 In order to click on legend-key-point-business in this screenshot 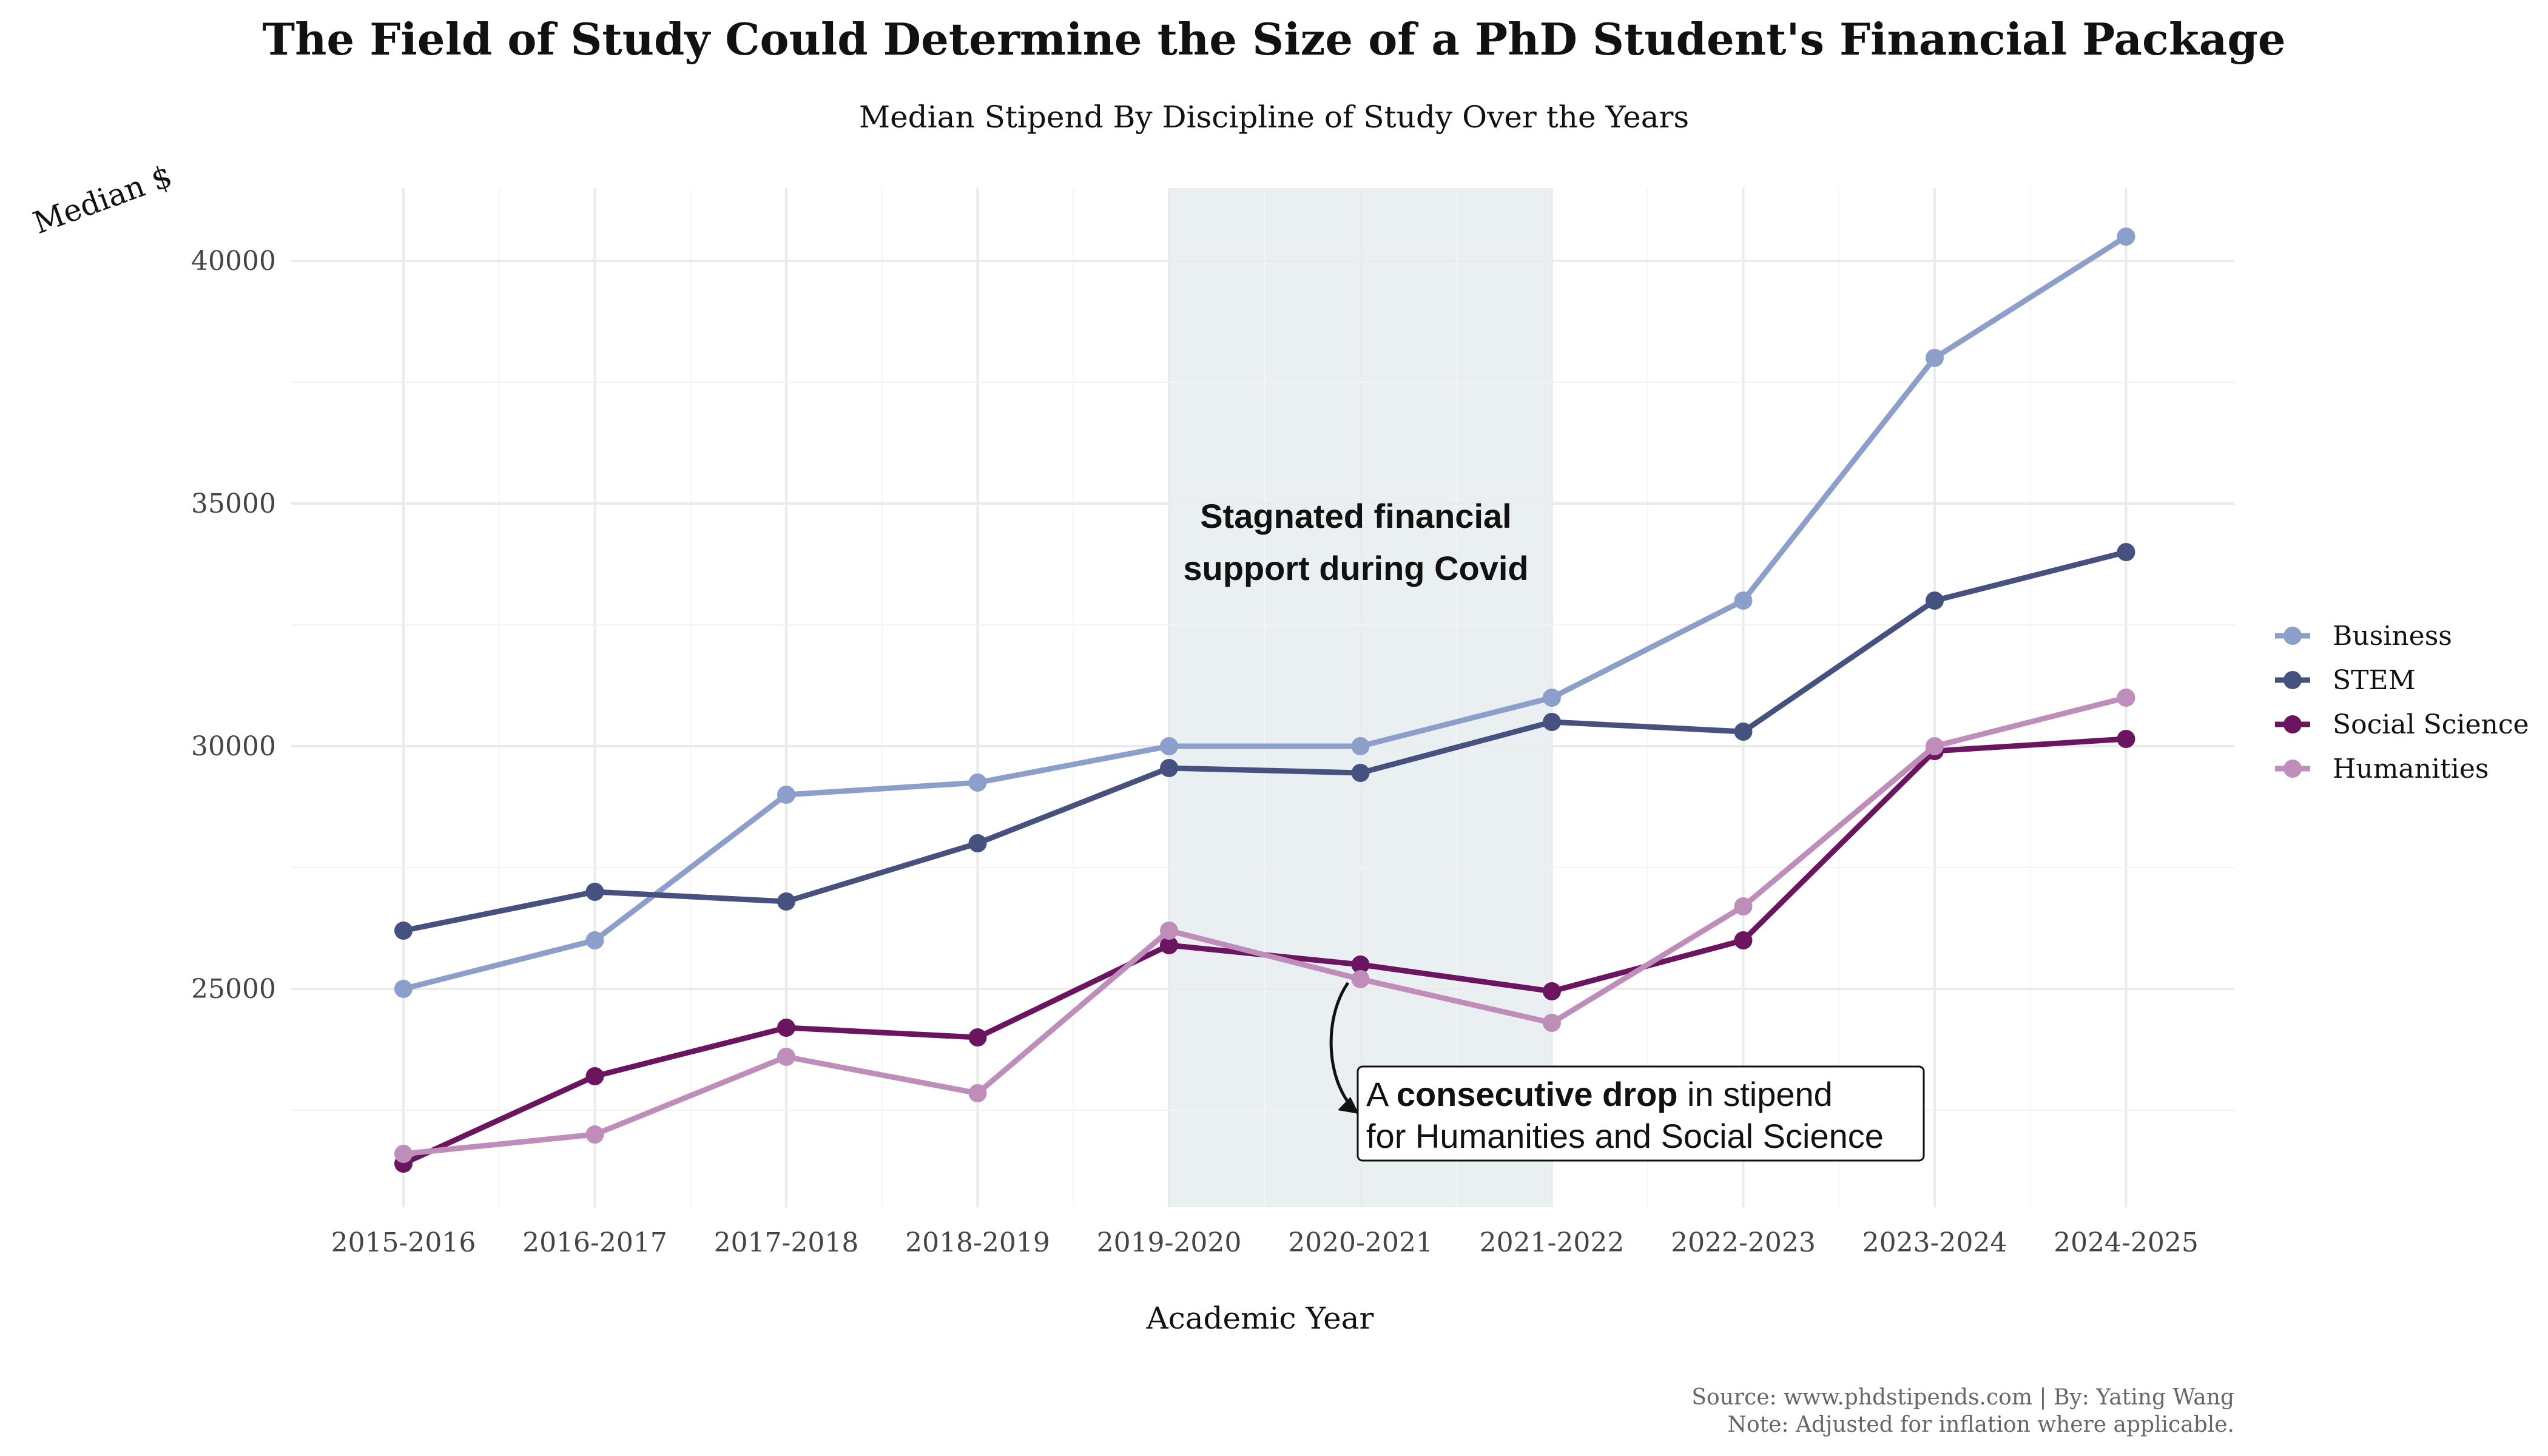, I will do `click(2292, 636)`.